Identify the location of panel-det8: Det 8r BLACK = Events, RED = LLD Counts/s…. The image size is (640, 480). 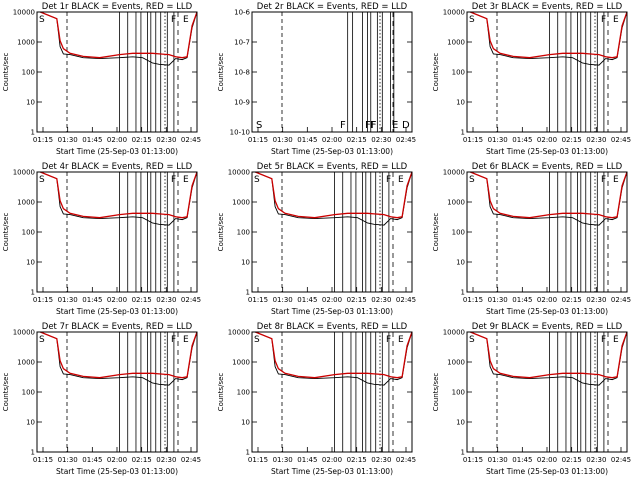
(316, 399).